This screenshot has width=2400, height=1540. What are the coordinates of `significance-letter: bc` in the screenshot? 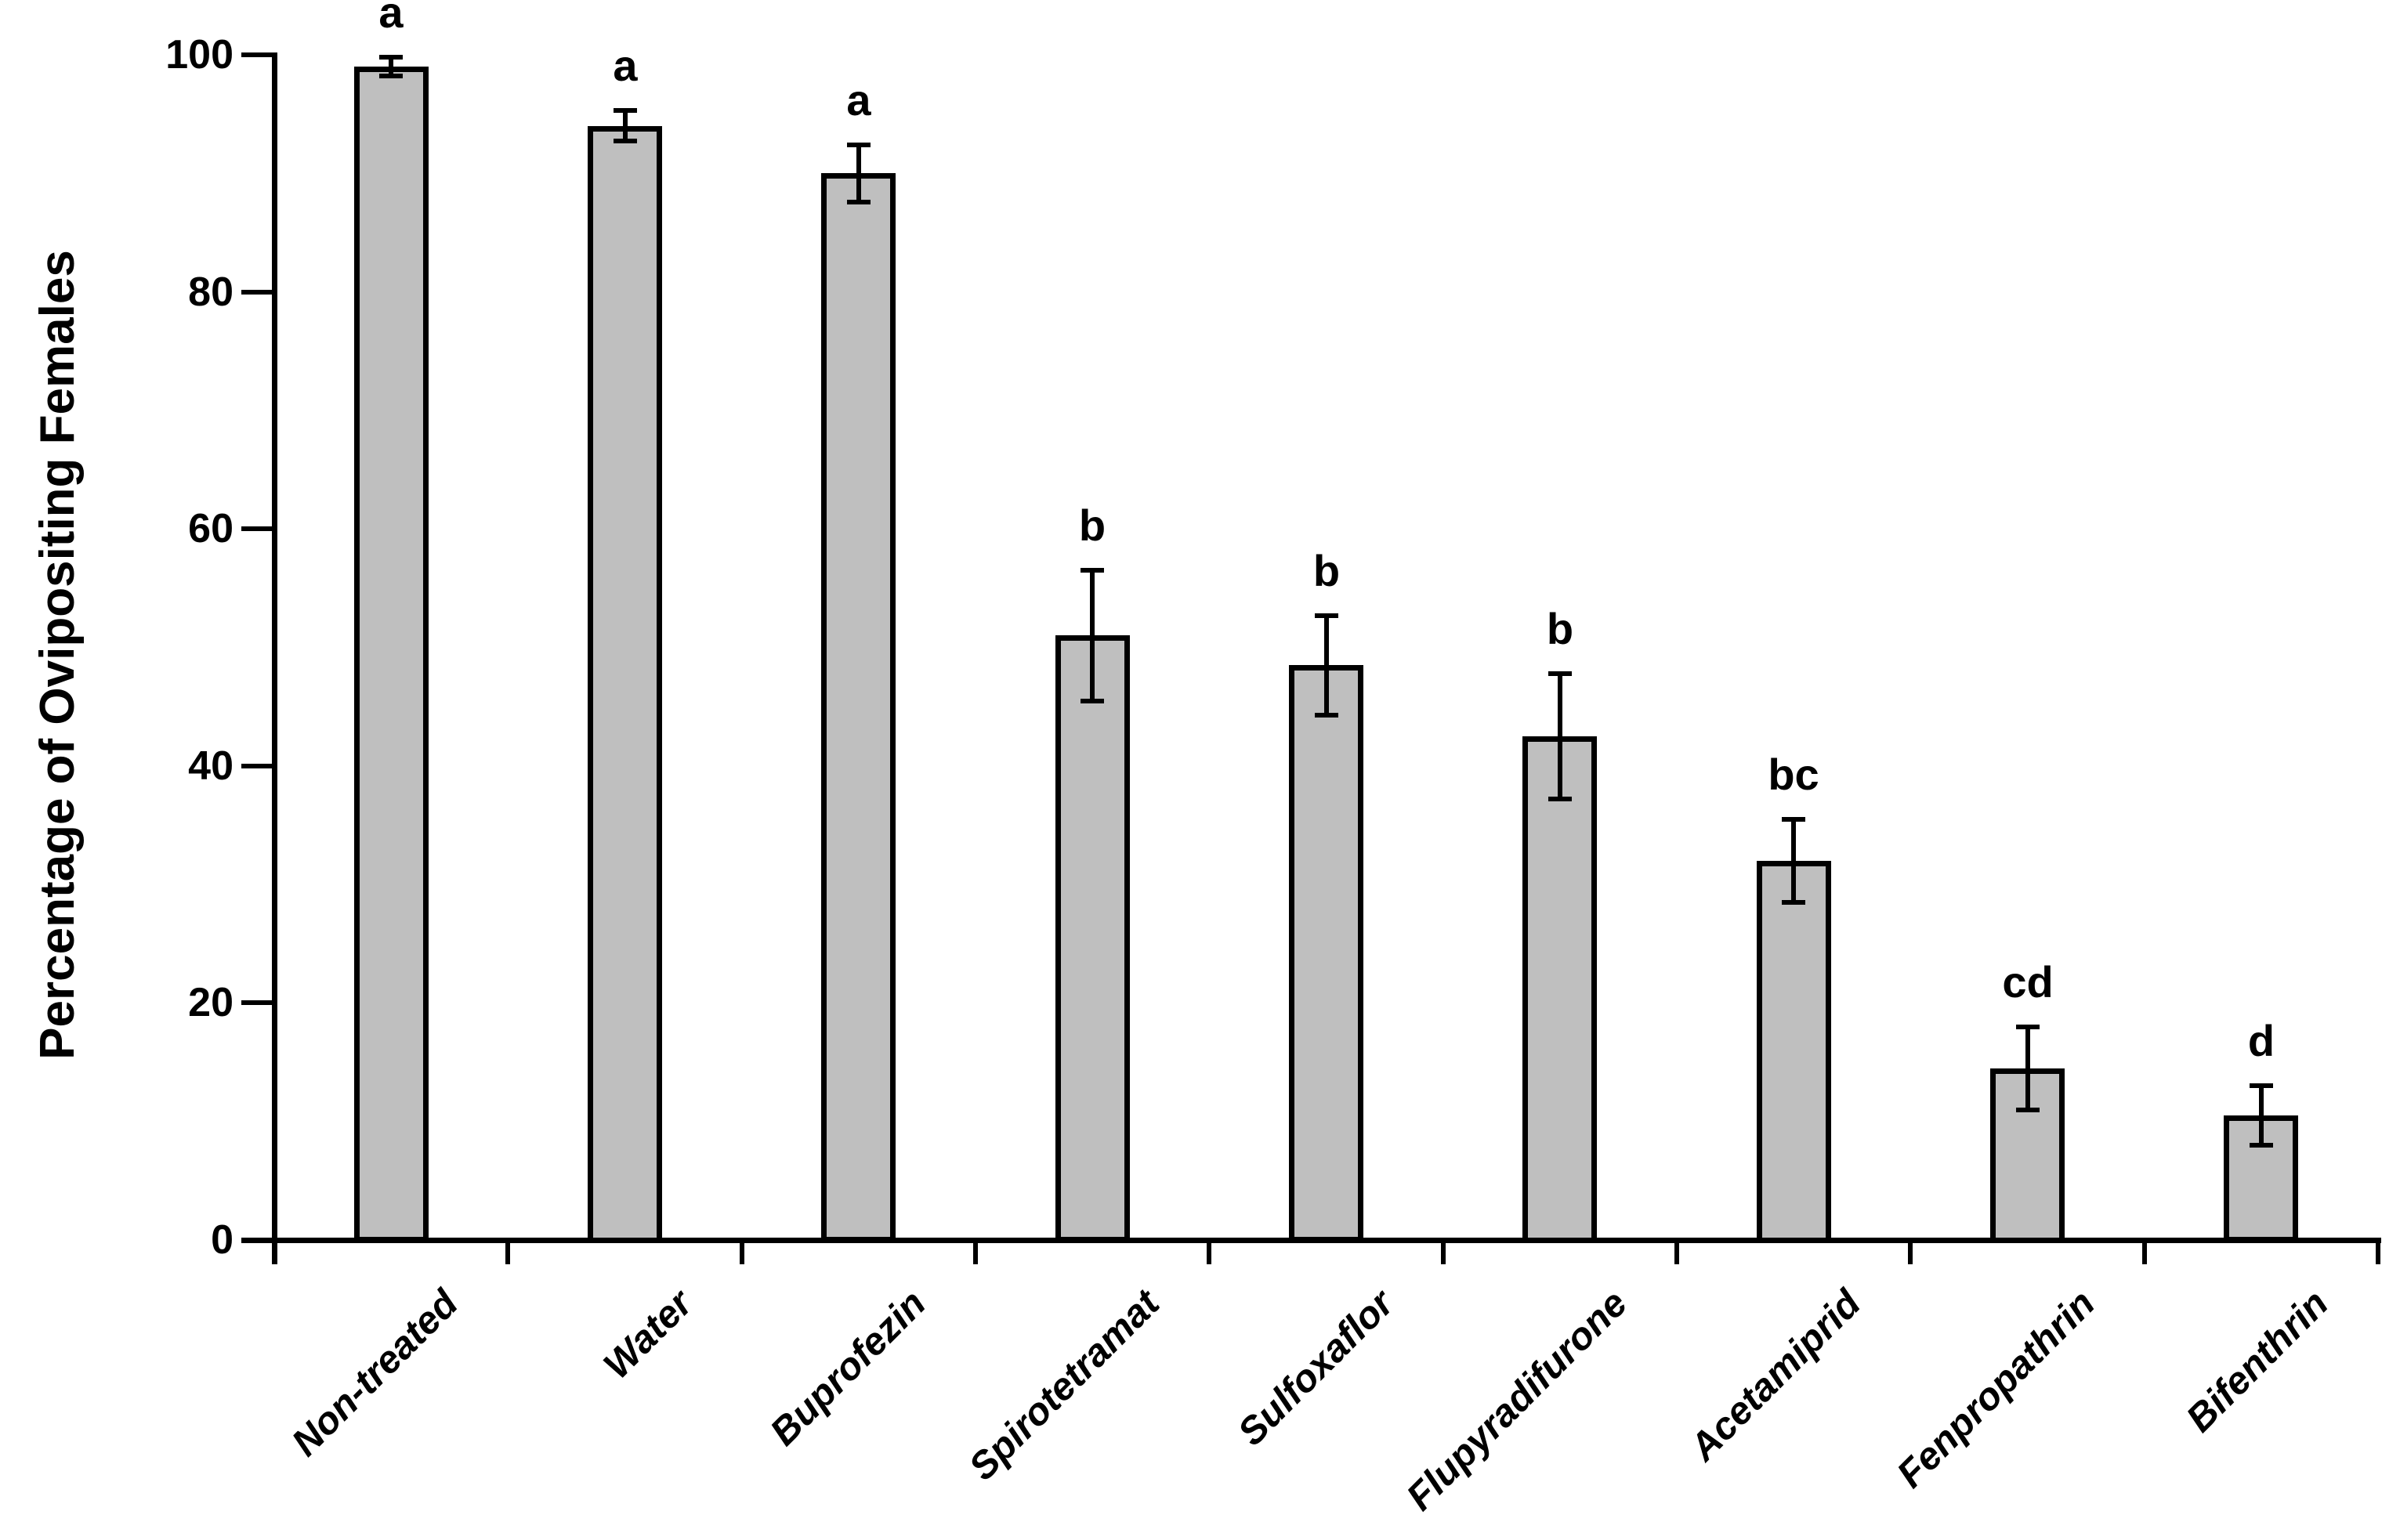 It's located at (1794, 774).